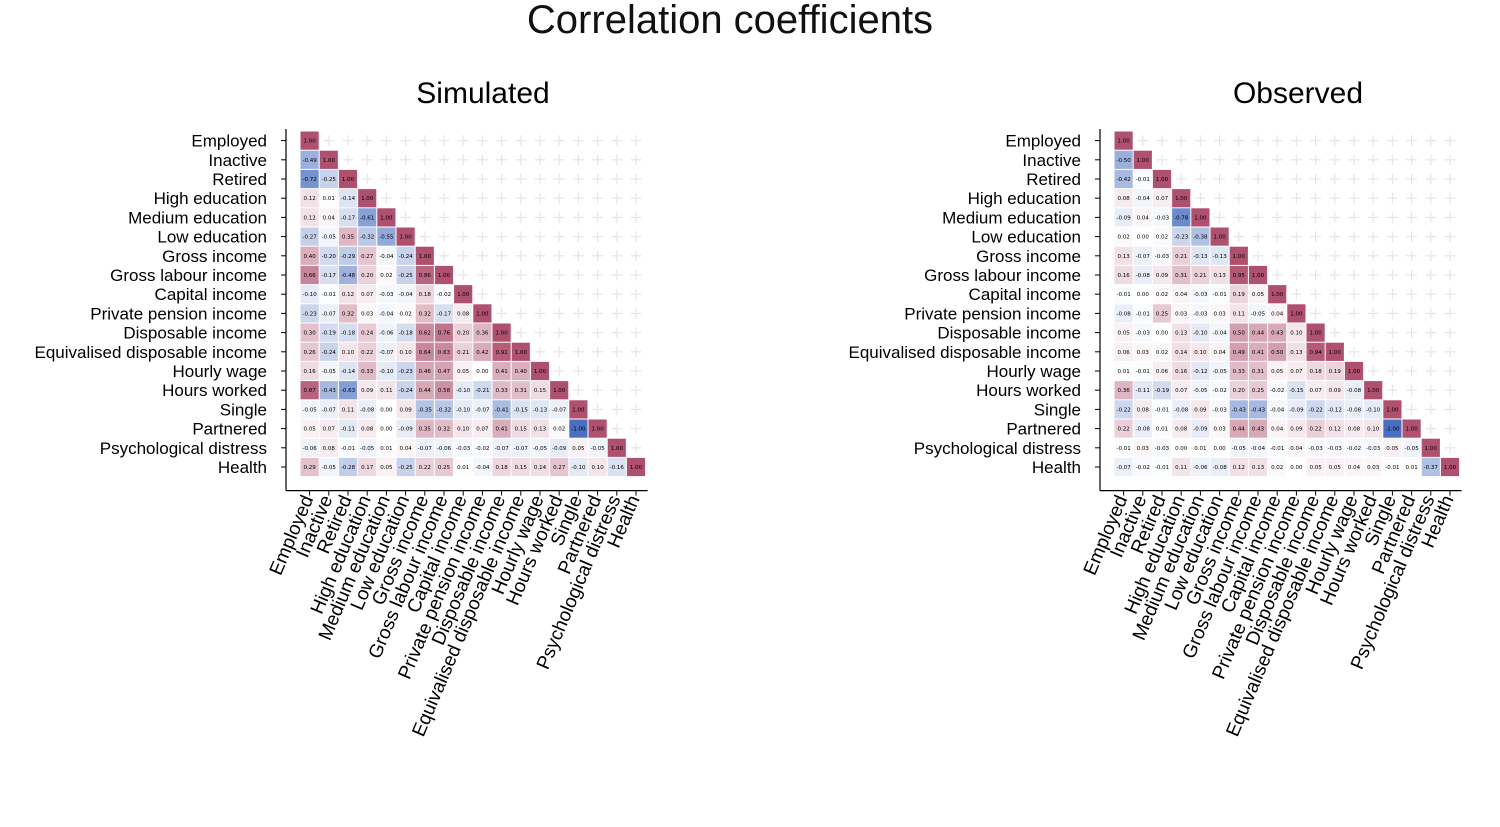 The height and width of the screenshot is (827, 1500). I want to click on cell-value-label: -0.50, so click(1123, 161).